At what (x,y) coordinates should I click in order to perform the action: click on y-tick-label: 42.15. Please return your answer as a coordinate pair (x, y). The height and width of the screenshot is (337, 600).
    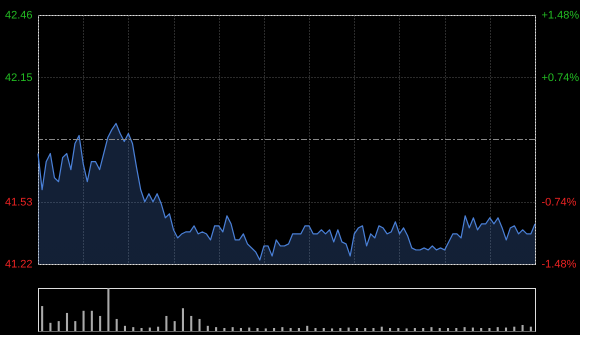
    Looking at the image, I should click on (18, 78).